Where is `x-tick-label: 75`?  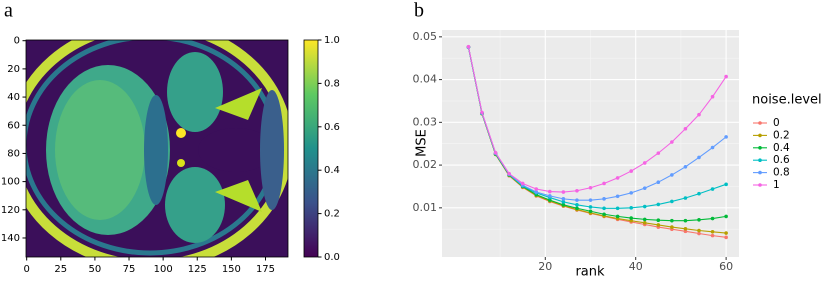 x-tick-label: 75 is located at coordinates (129, 269).